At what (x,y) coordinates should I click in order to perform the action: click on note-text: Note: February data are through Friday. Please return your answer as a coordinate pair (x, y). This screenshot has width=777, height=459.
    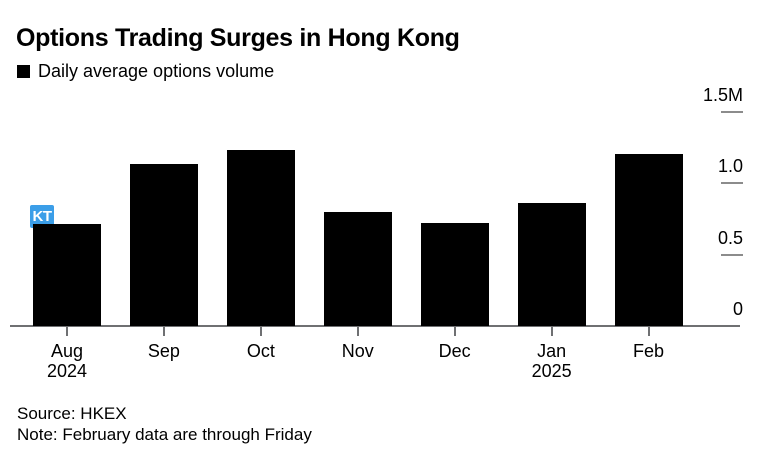
    Looking at the image, I should click on (164, 434).